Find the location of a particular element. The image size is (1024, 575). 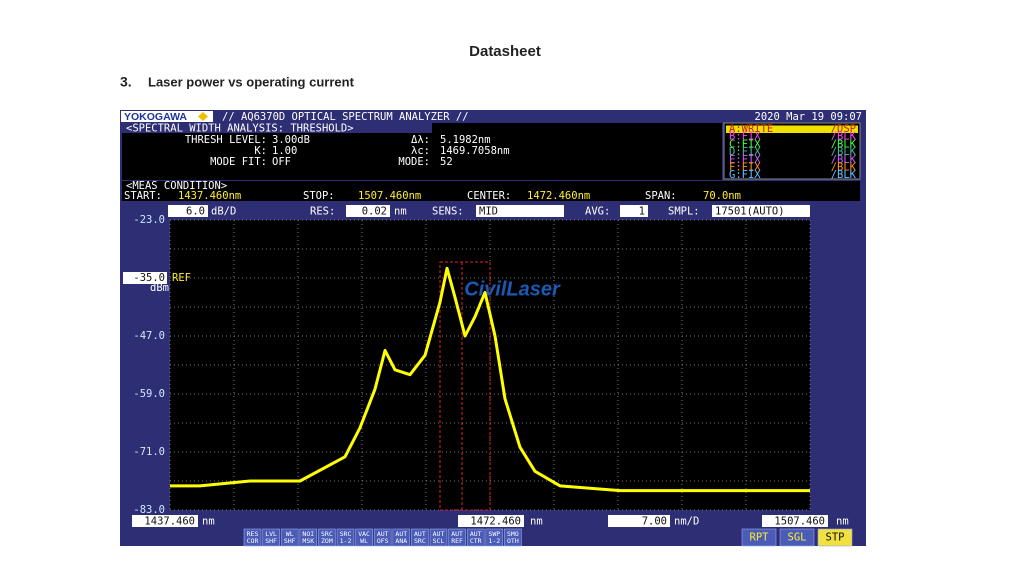

avg-label: AVG: is located at coordinates (597, 212).